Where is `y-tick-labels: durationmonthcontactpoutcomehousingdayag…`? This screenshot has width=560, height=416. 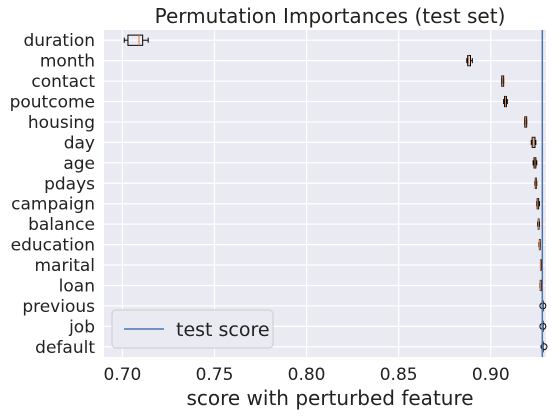
y-tick-labels: durationmonthcontactpoutcomehousingdayag… is located at coordinates (53, 194).